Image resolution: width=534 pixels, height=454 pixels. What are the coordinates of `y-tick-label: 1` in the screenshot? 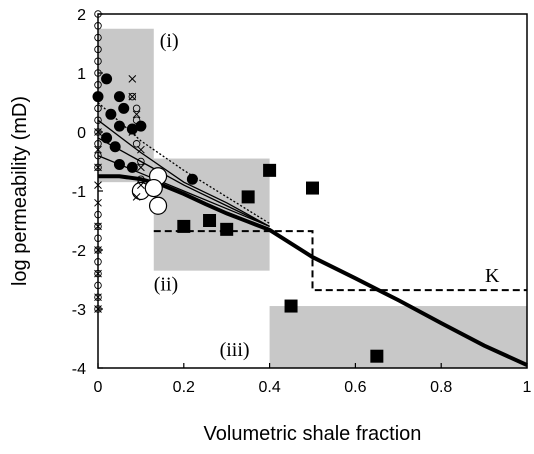 It's located at (81, 74).